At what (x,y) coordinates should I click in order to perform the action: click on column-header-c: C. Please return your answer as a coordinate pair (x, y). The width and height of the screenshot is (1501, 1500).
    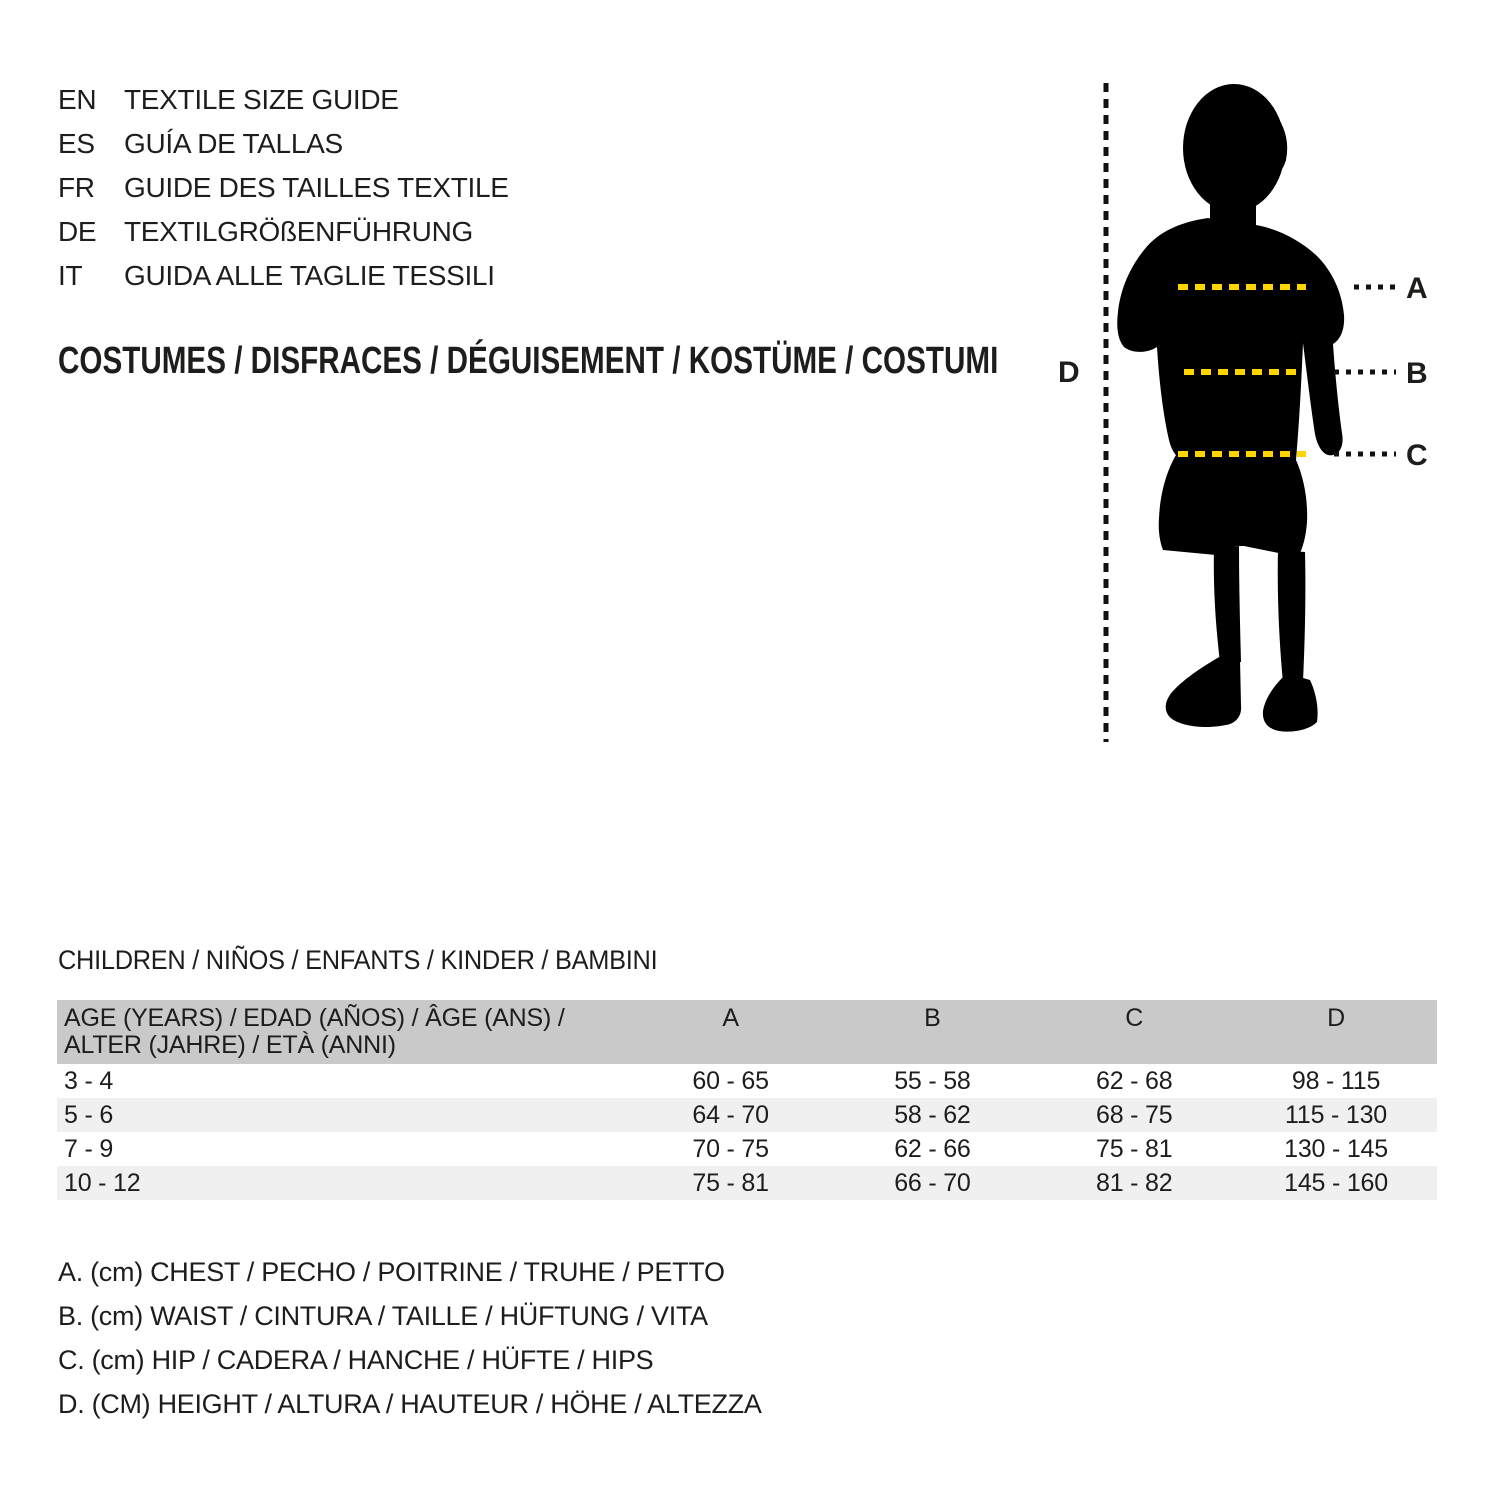
    Looking at the image, I should click on (1134, 1018).